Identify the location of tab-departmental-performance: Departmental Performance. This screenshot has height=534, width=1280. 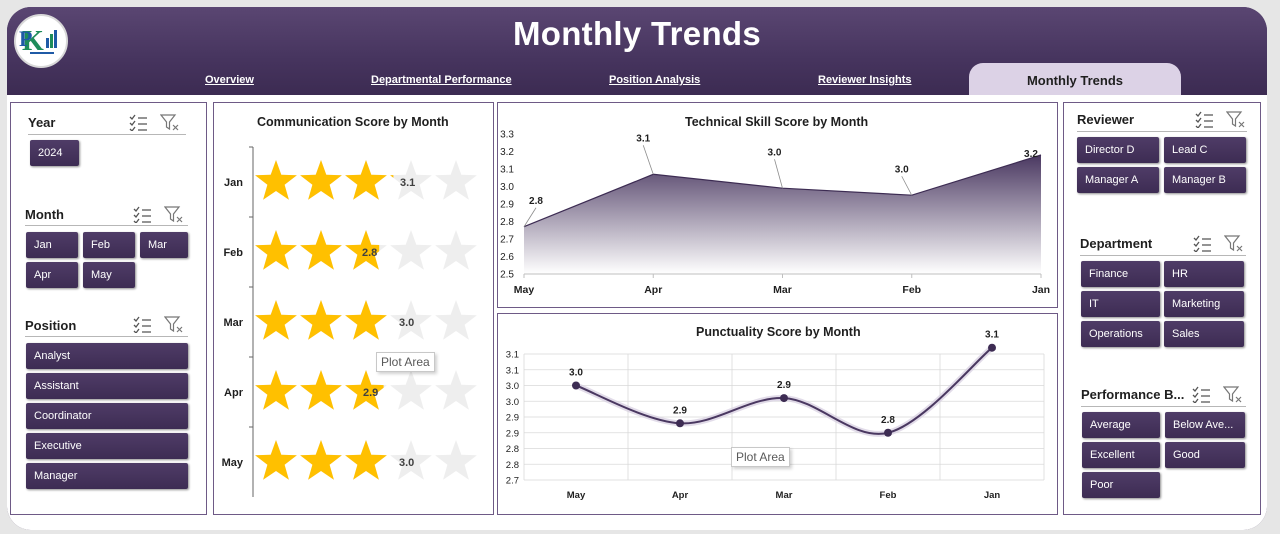
(441, 80).